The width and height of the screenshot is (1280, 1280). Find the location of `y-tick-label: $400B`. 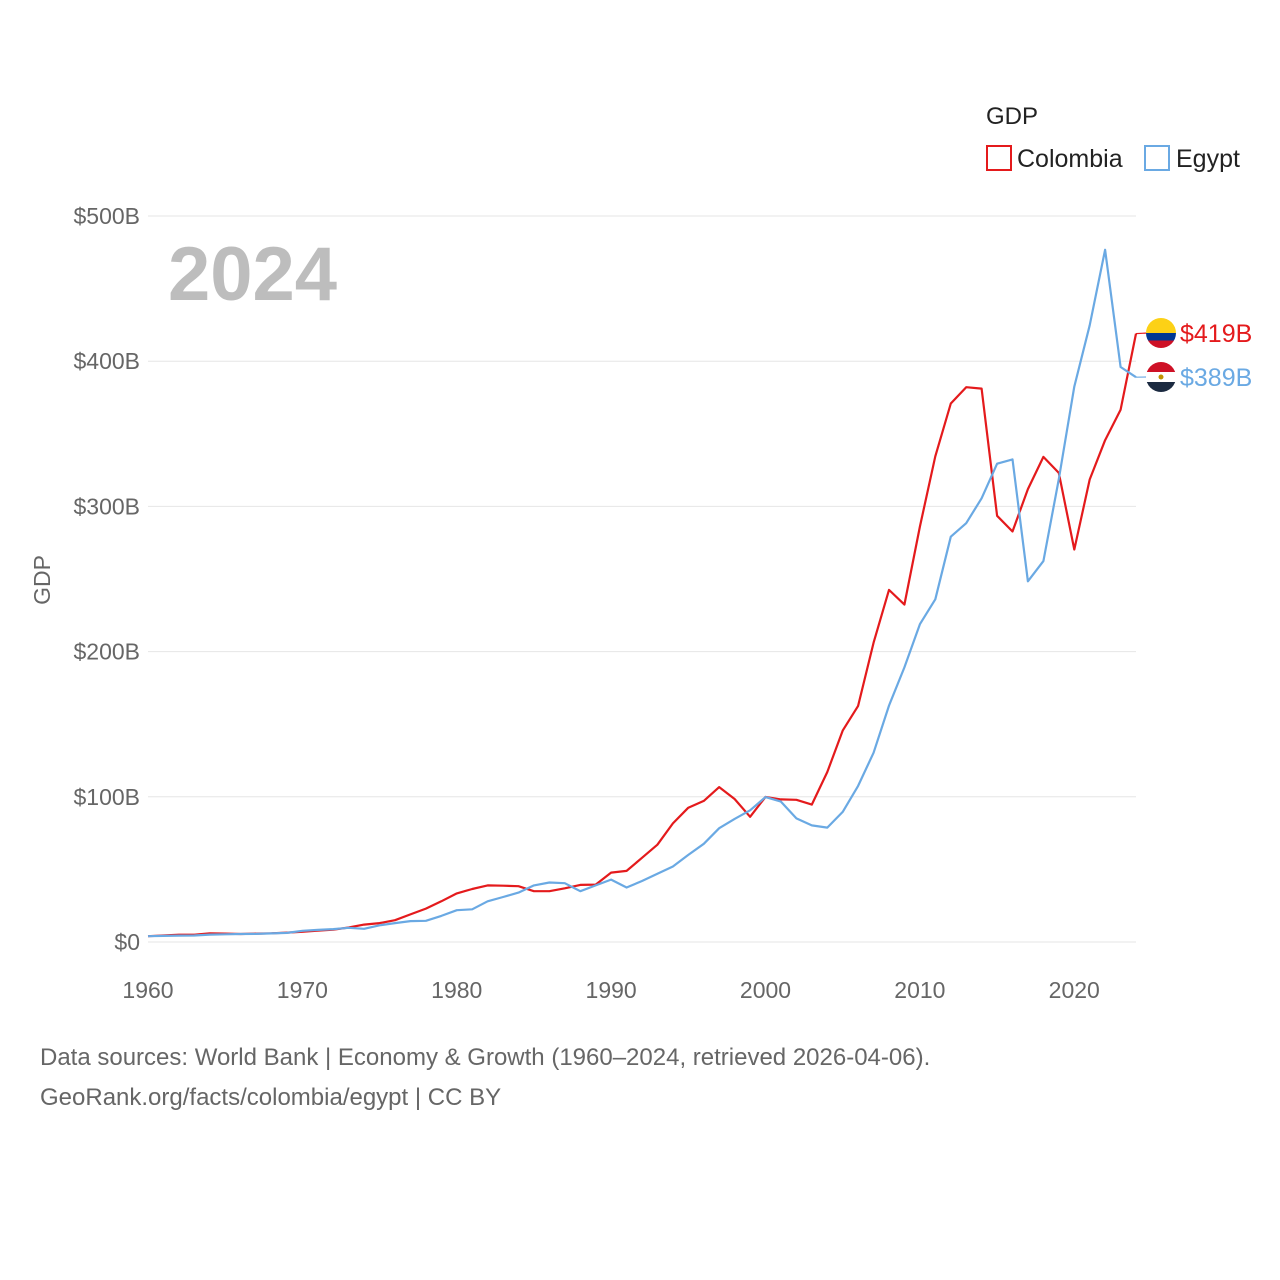

y-tick-label: $400B is located at coordinates (106, 361).